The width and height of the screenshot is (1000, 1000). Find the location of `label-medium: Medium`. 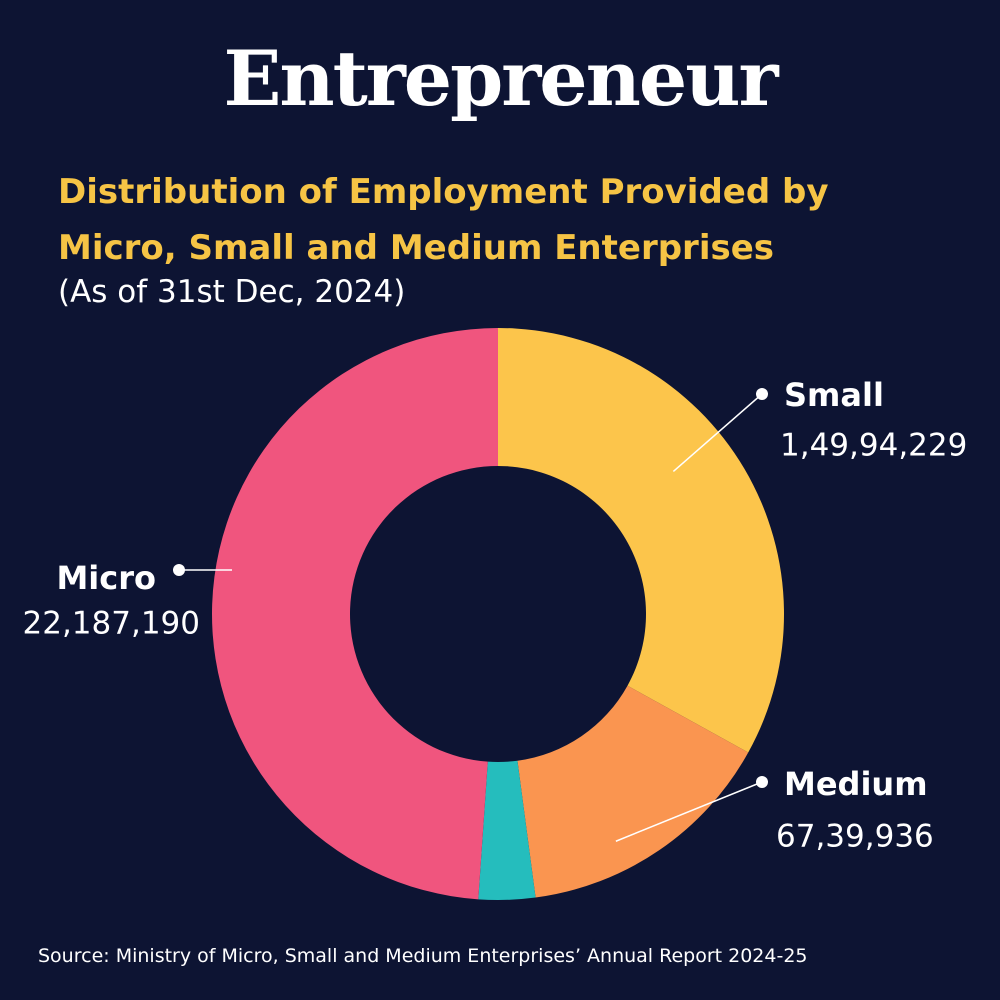

label-medium: Medium is located at coordinates (856, 784).